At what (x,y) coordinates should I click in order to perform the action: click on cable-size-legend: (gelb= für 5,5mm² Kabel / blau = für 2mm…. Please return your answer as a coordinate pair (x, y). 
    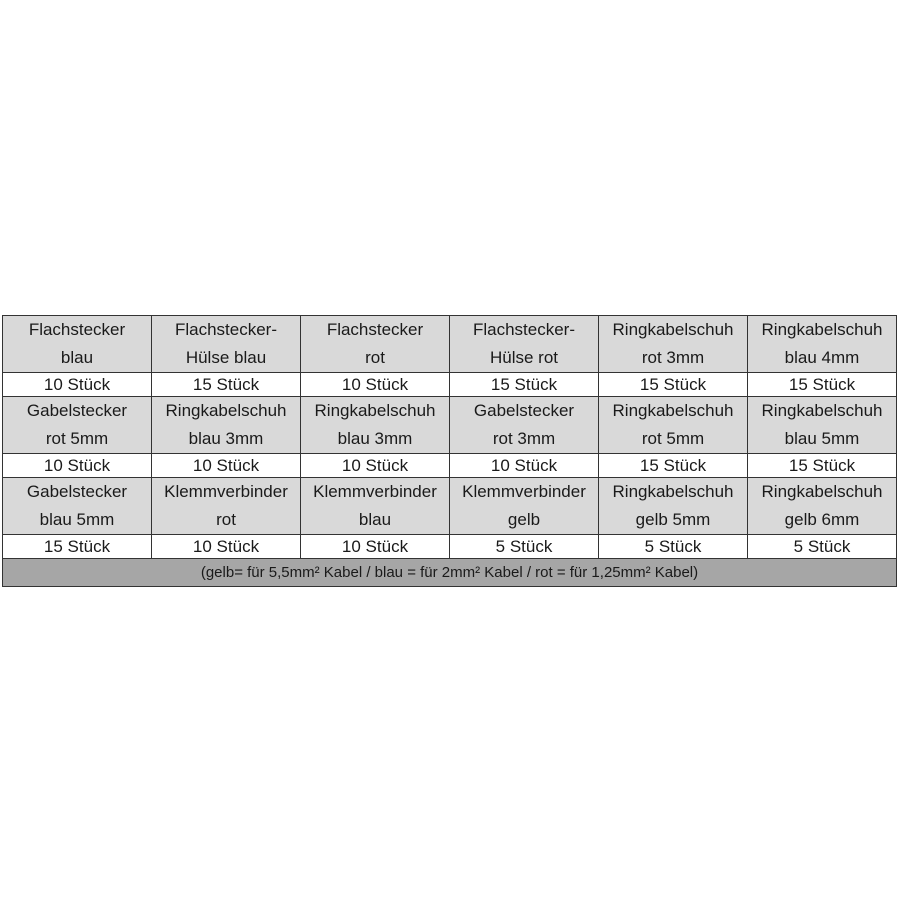
    Looking at the image, I should click on (449, 572).